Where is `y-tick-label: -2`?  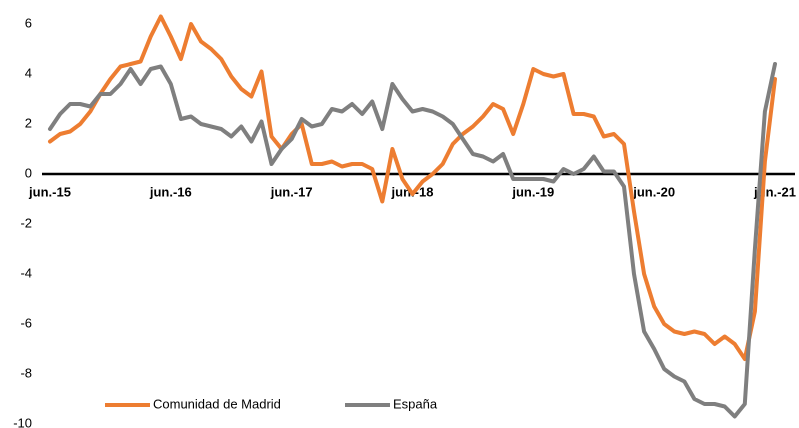
y-tick-label: -2 is located at coordinates (26, 222).